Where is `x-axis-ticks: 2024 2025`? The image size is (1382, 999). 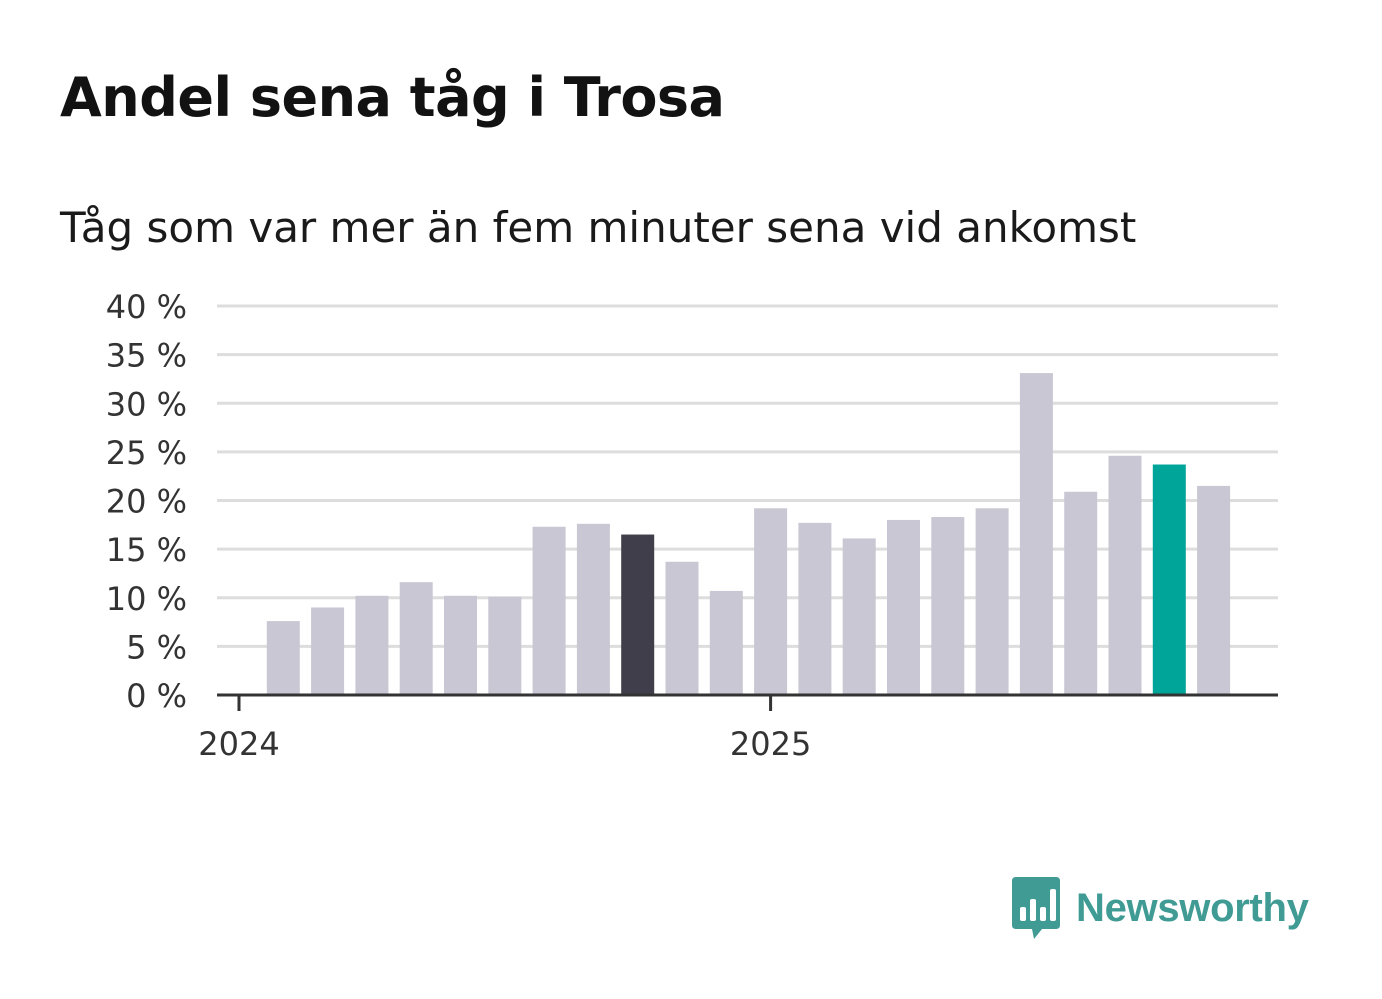 x-axis-ticks: 2024 2025 is located at coordinates (504, 729).